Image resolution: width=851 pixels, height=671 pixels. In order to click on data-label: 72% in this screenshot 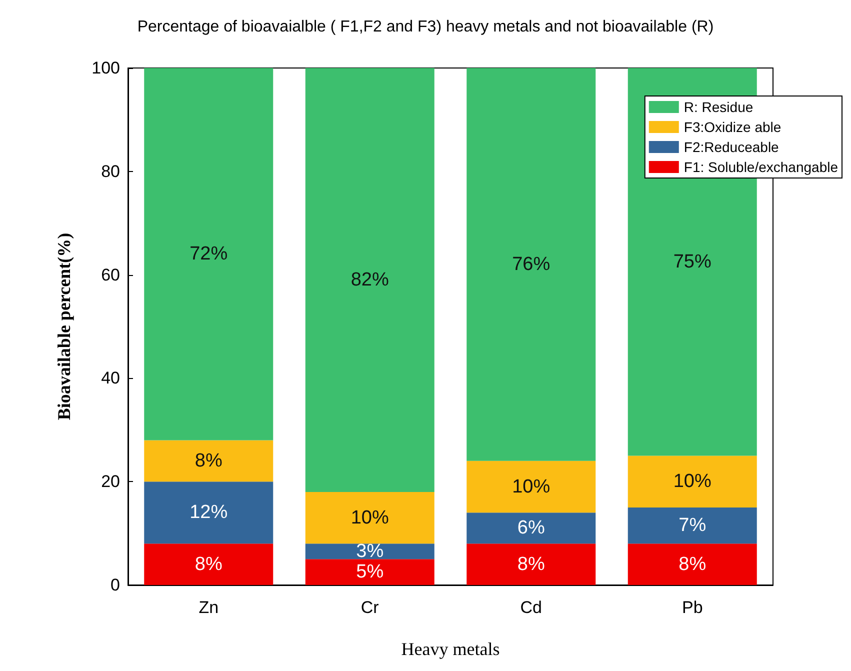, I will do `click(209, 254)`.